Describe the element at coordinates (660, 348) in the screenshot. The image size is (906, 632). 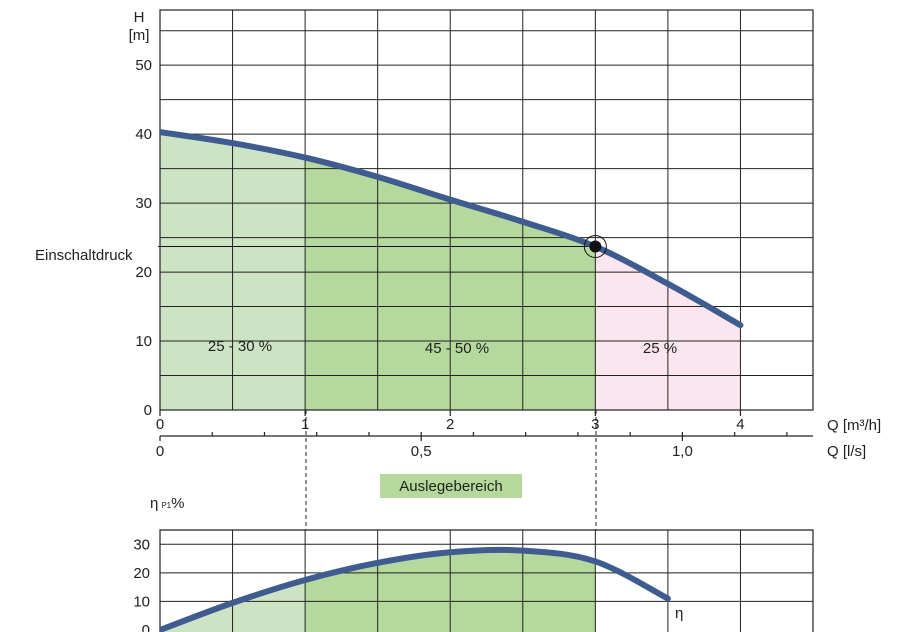
I see `region-label-right: 25 %` at that location.